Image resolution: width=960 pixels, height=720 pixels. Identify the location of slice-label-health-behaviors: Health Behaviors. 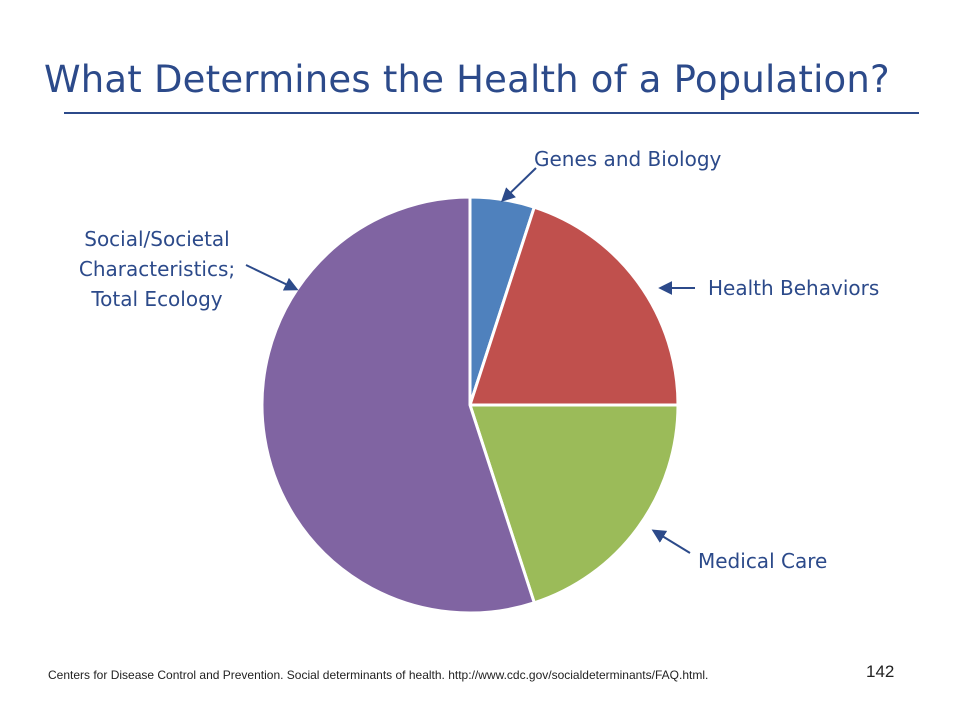
(793, 288).